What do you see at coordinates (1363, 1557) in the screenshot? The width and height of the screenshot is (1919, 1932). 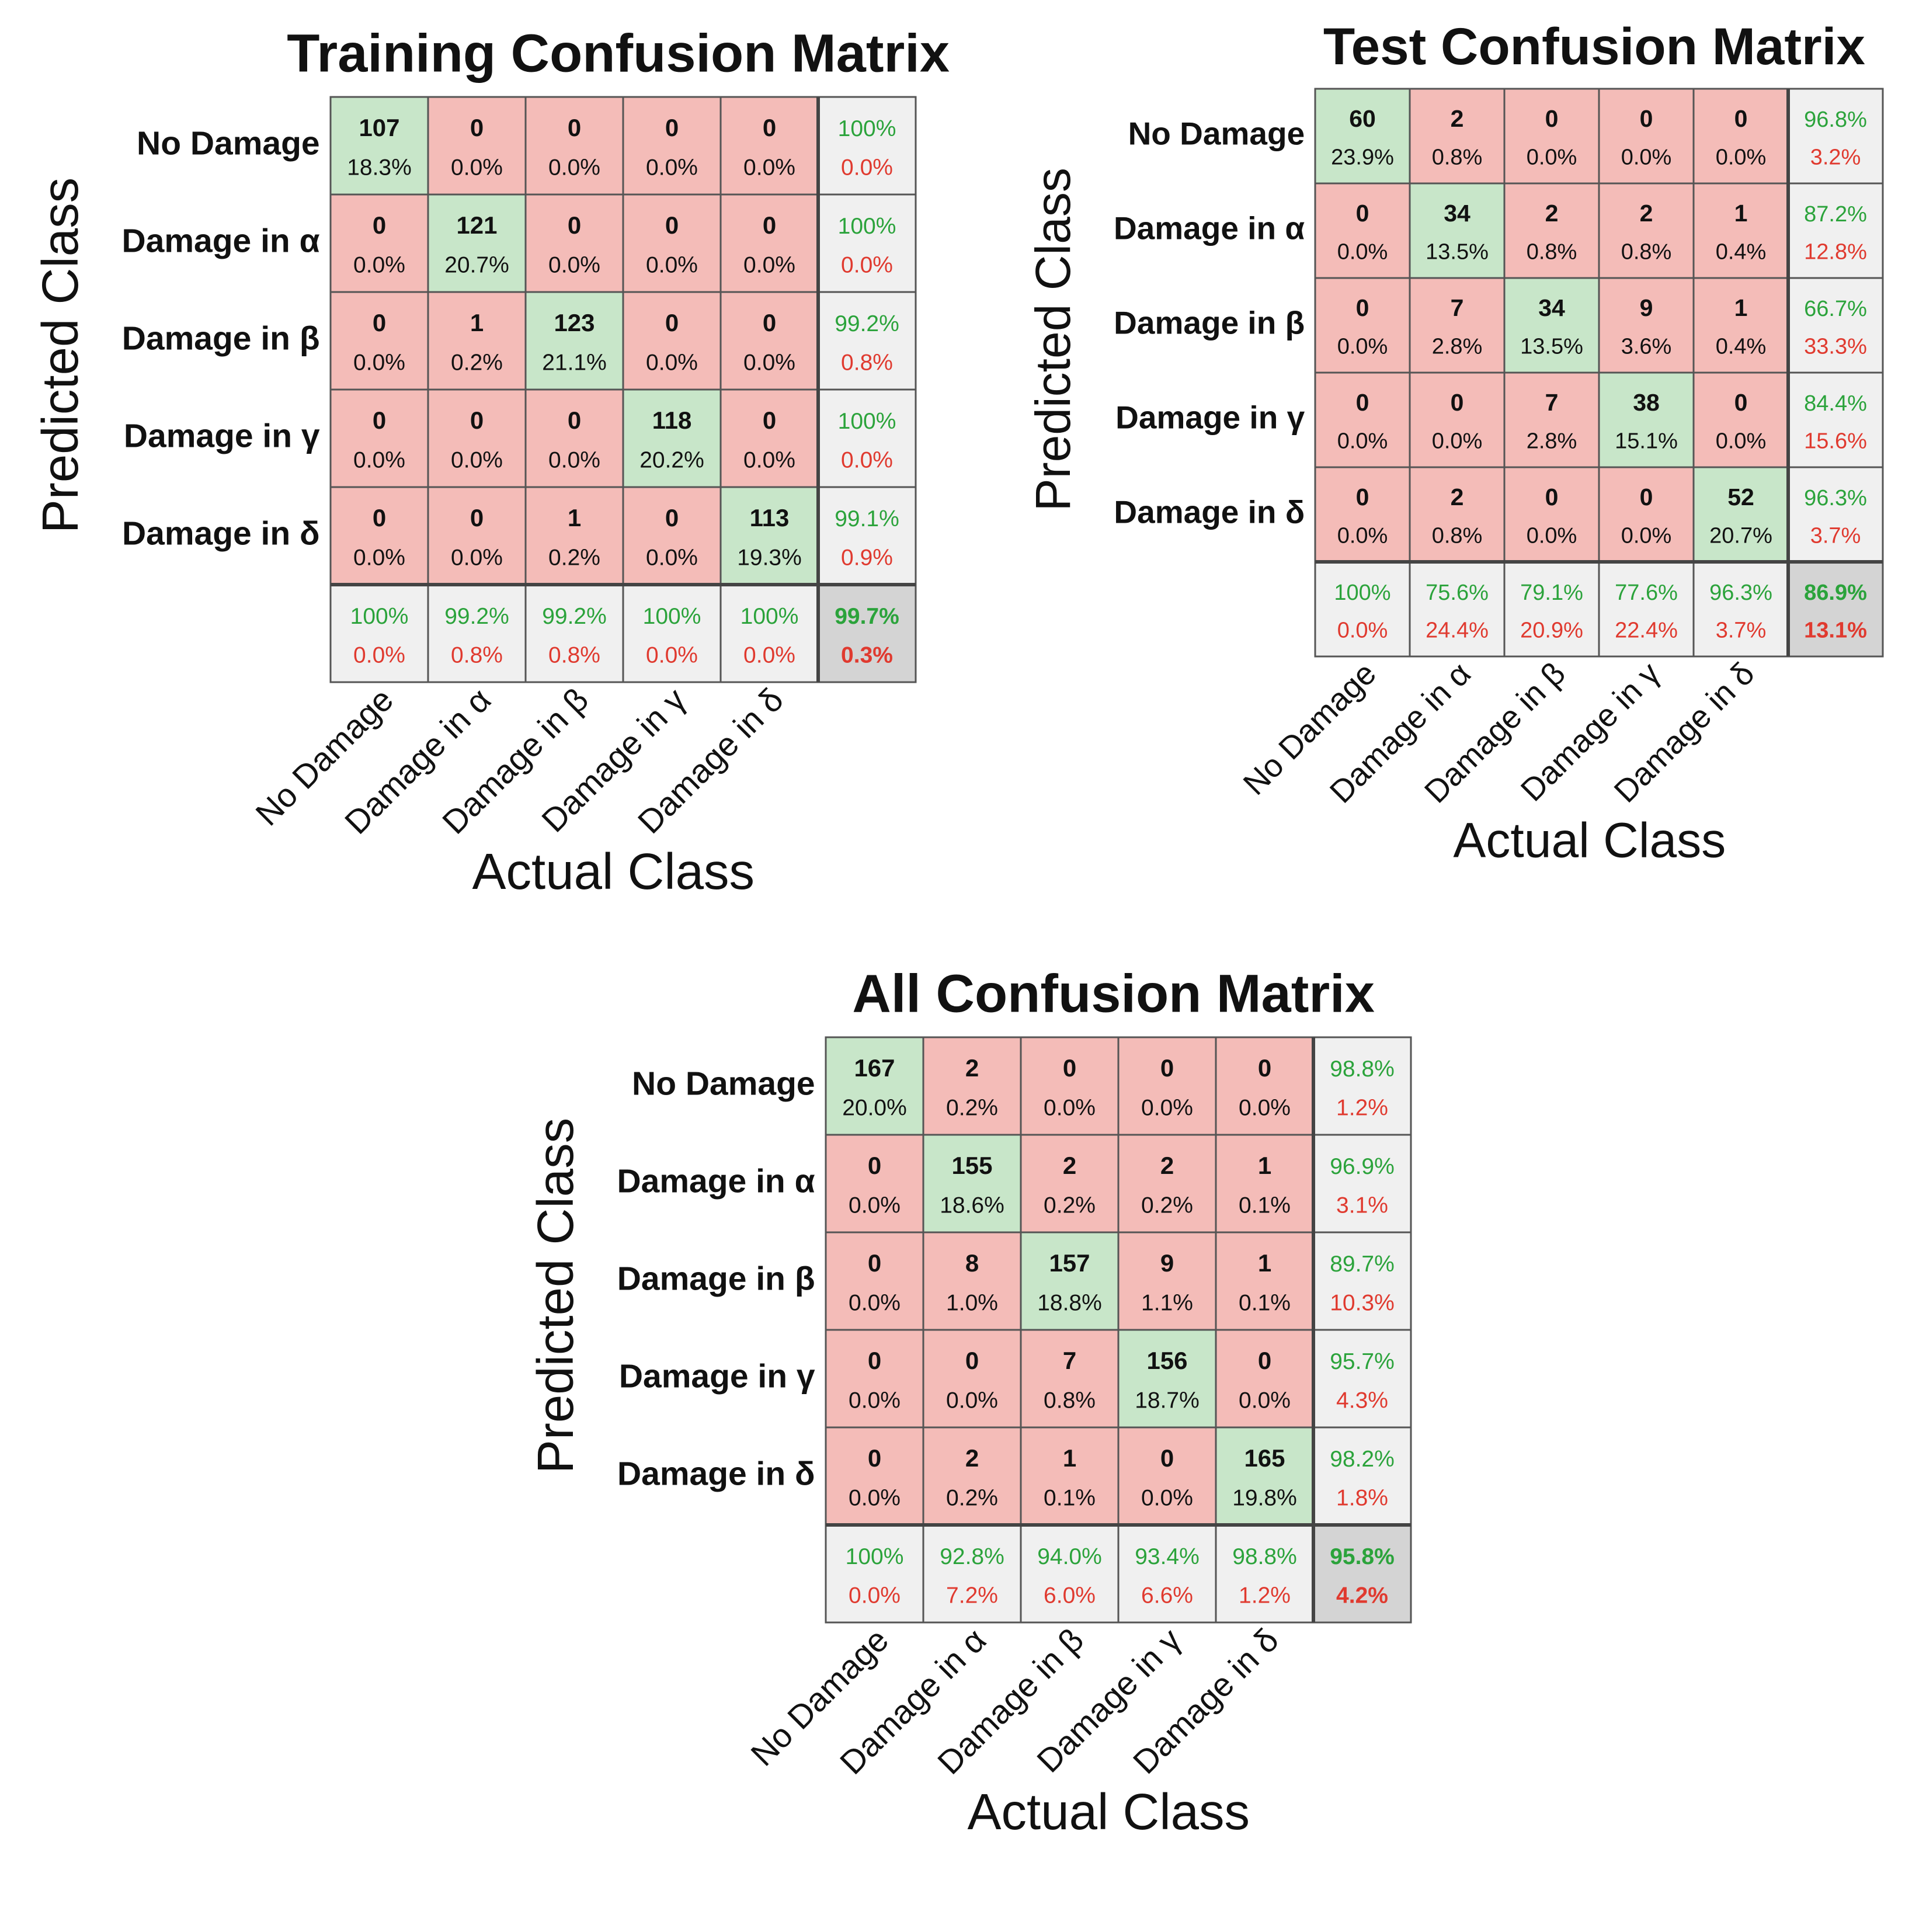 I see `overall-accuracy: 95.8%` at bounding box center [1363, 1557].